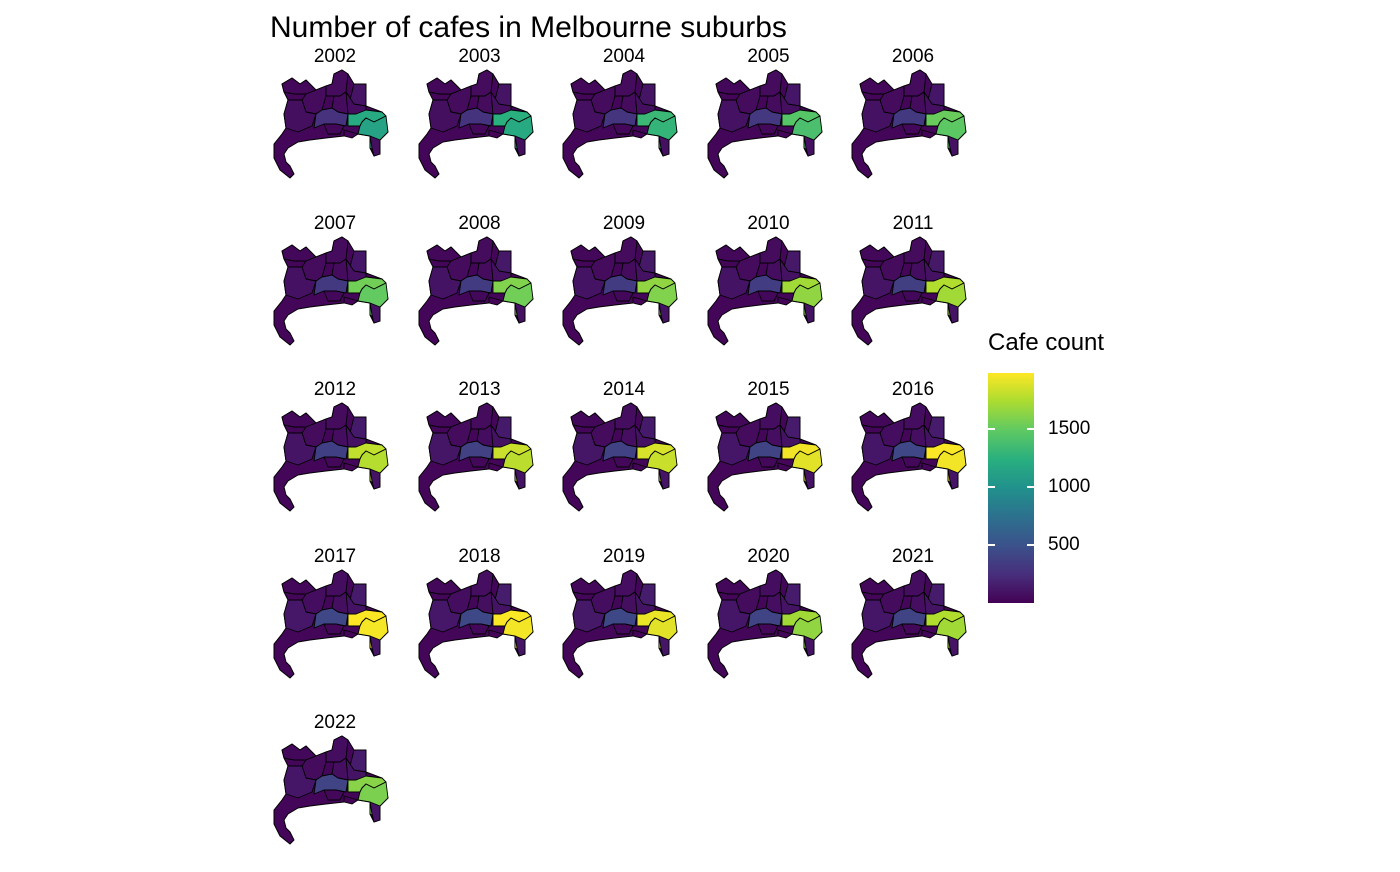 This screenshot has width=1400, height=872. Describe the element at coordinates (1011, 488) in the screenshot. I see `legend-colorbar` at that location.